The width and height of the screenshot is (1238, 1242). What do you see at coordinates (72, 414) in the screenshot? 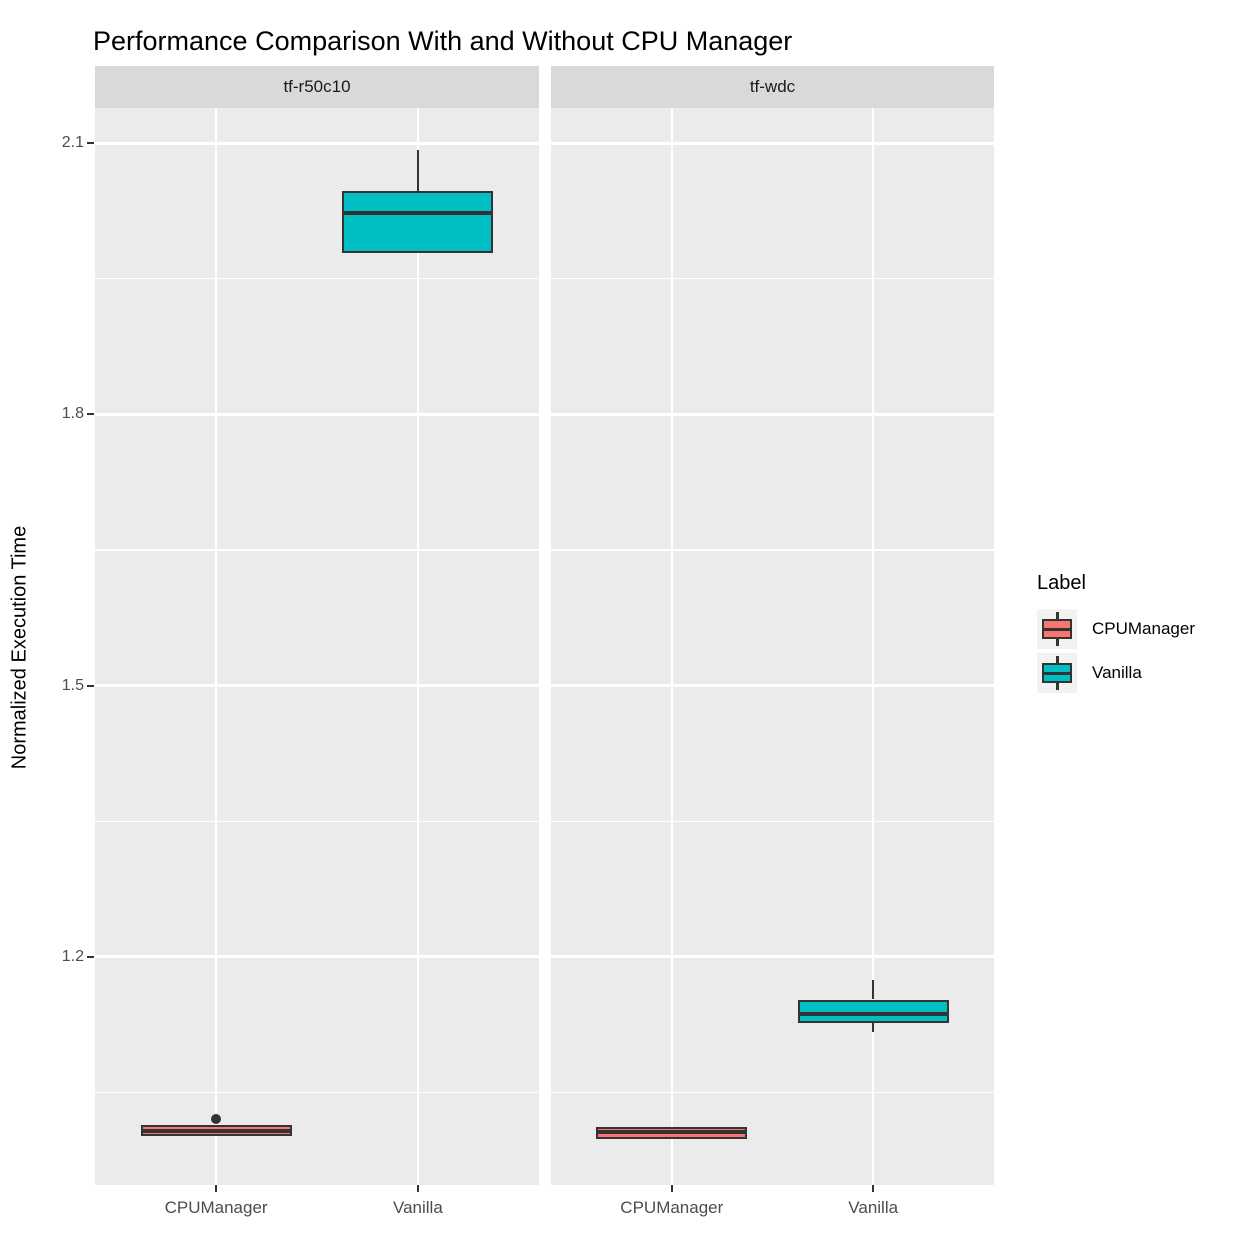
I see `y-tick-label: 1.8` at bounding box center [72, 414].